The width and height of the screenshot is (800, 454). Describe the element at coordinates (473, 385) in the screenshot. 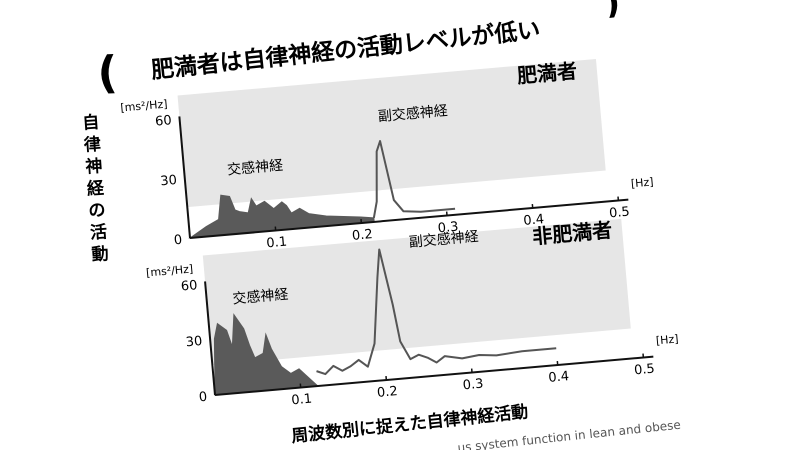

I see `x-tick-label: 0.3` at that location.